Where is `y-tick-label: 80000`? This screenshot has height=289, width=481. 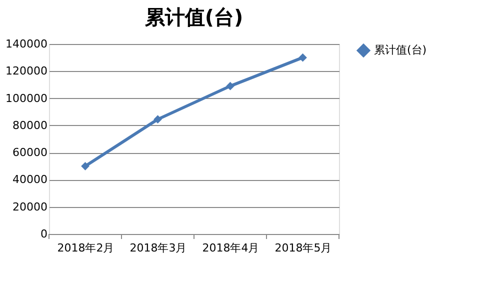
y-tick-label: 80000 is located at coordinates (30, 125).